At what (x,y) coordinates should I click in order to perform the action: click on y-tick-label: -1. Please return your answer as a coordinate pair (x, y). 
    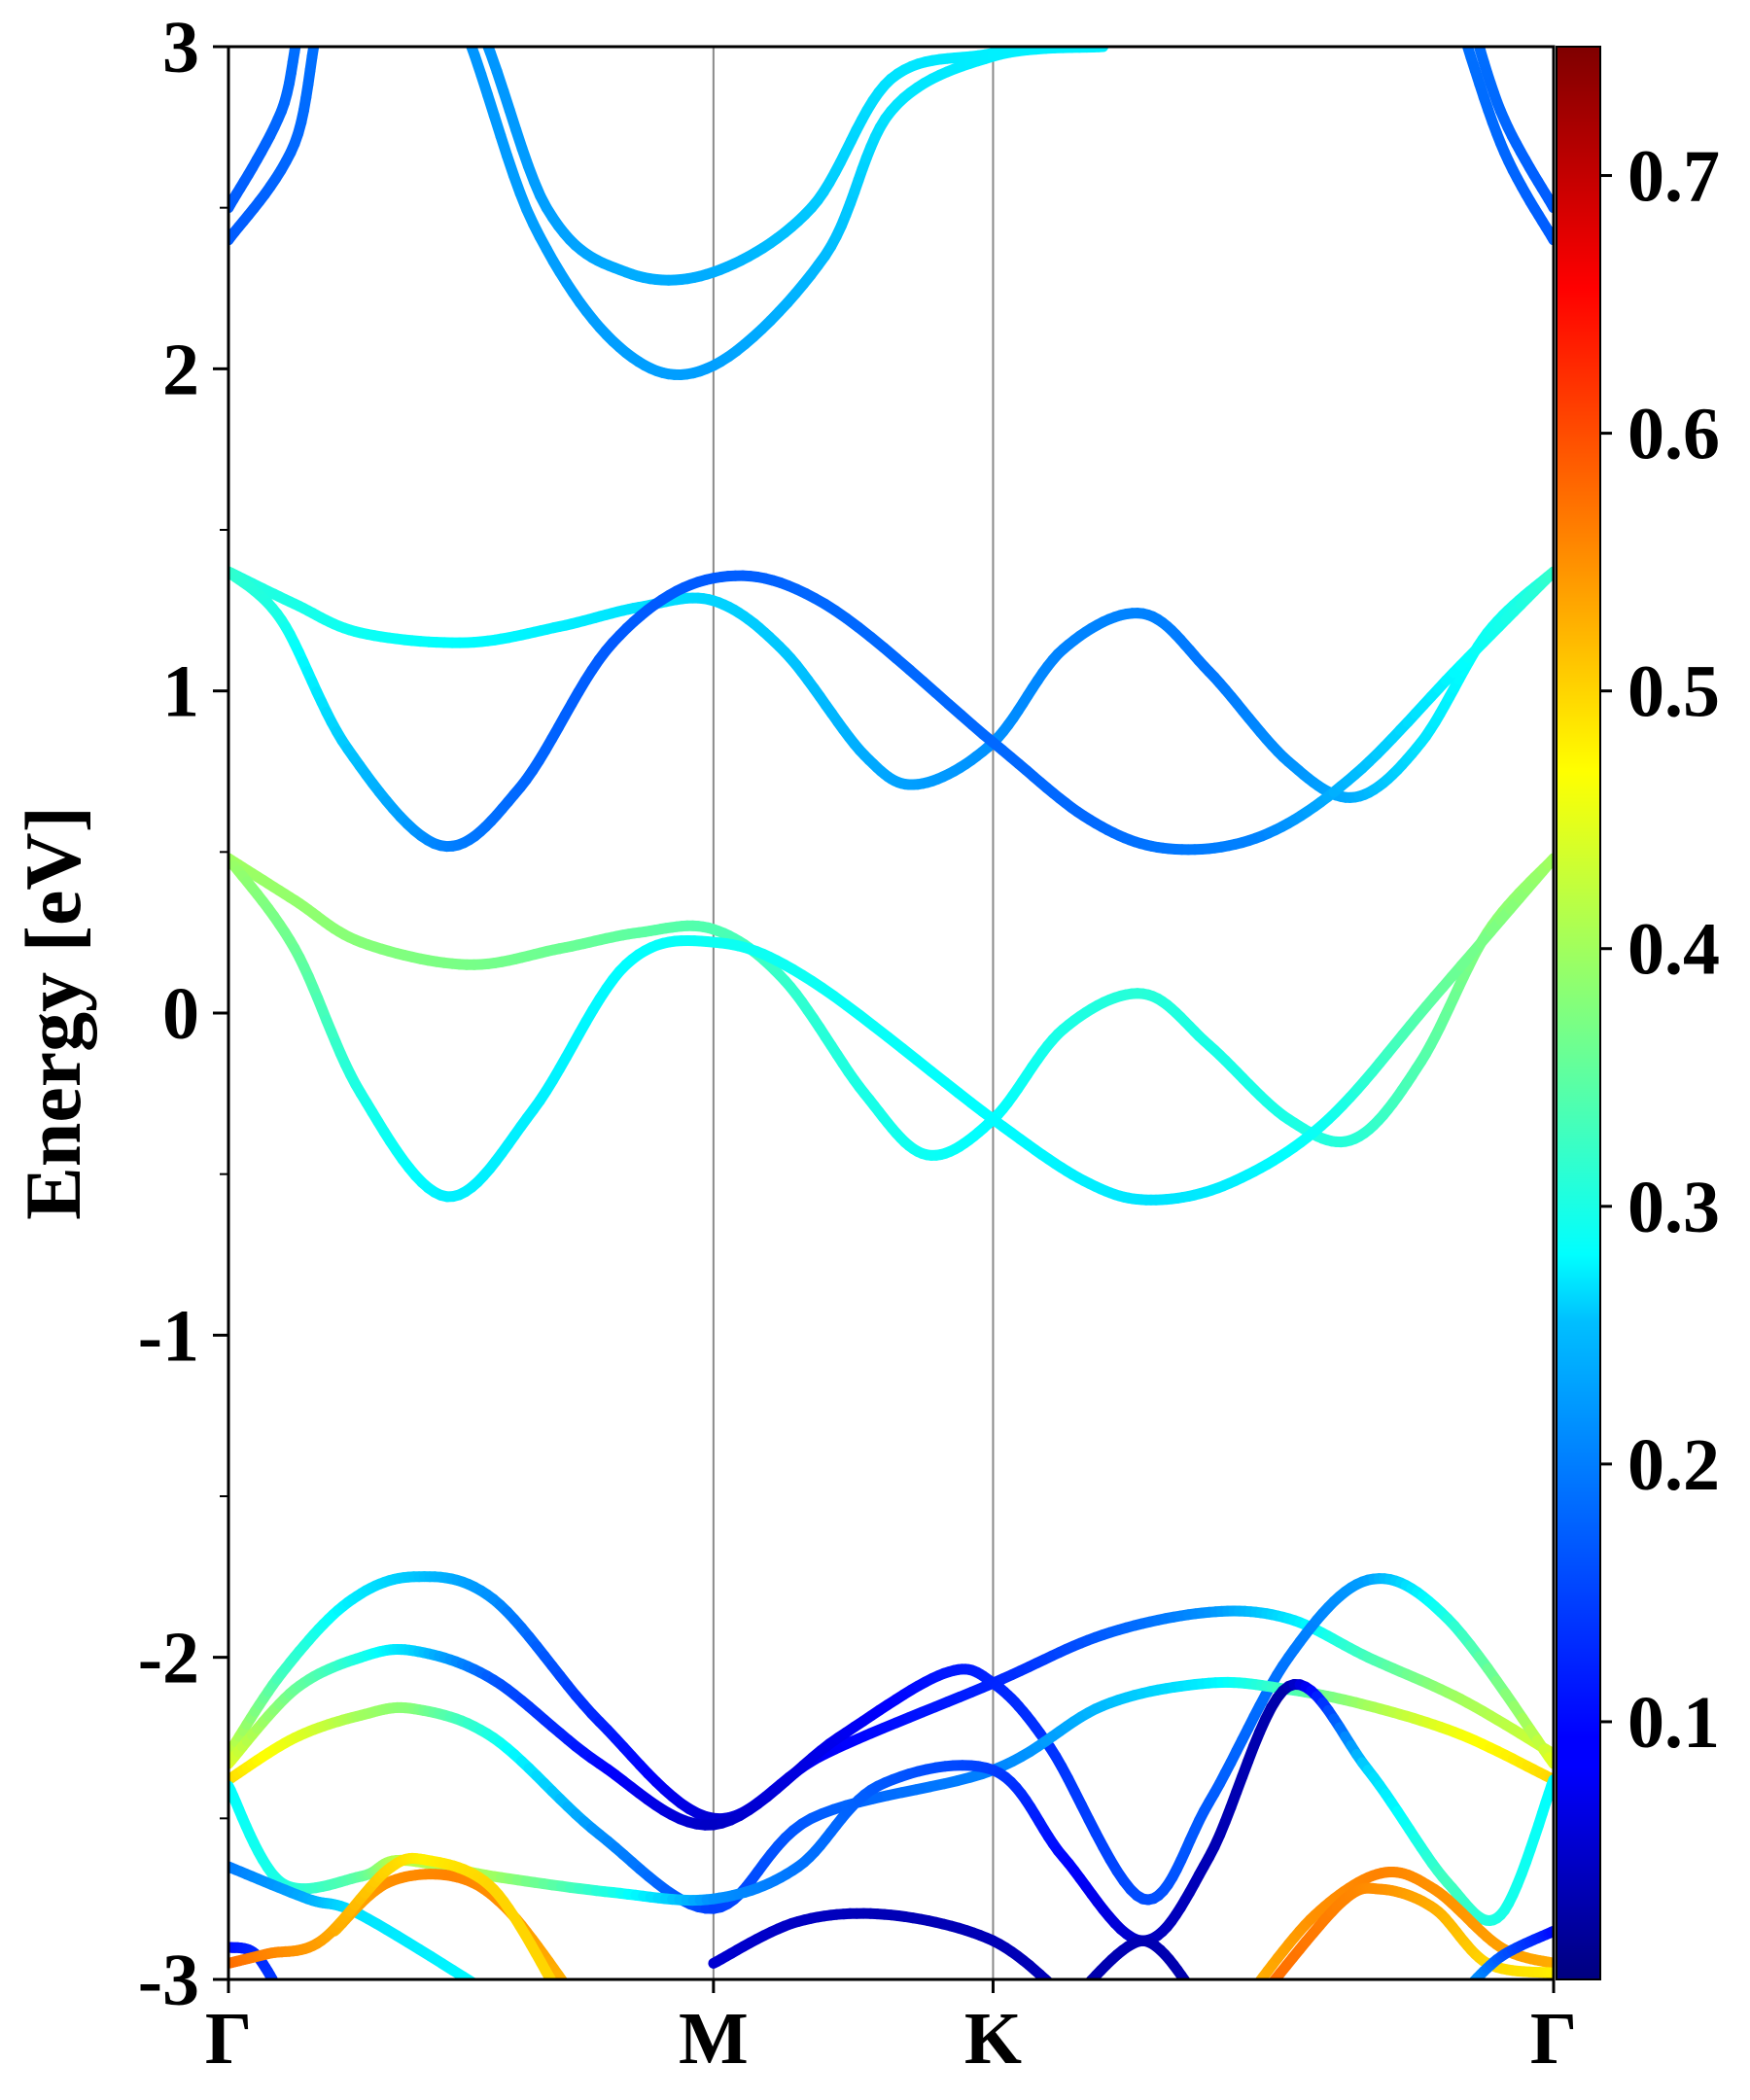
    Looking at the image, I should click on (168, 1336).